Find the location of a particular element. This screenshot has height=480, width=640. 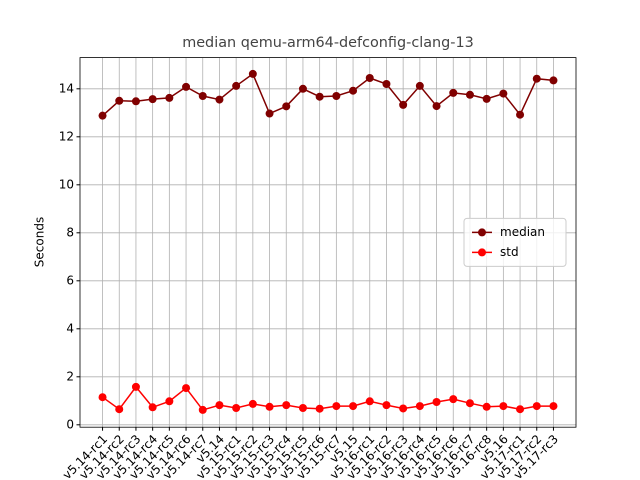

y-tick-label: 2 is located at coordinates (70, 376).